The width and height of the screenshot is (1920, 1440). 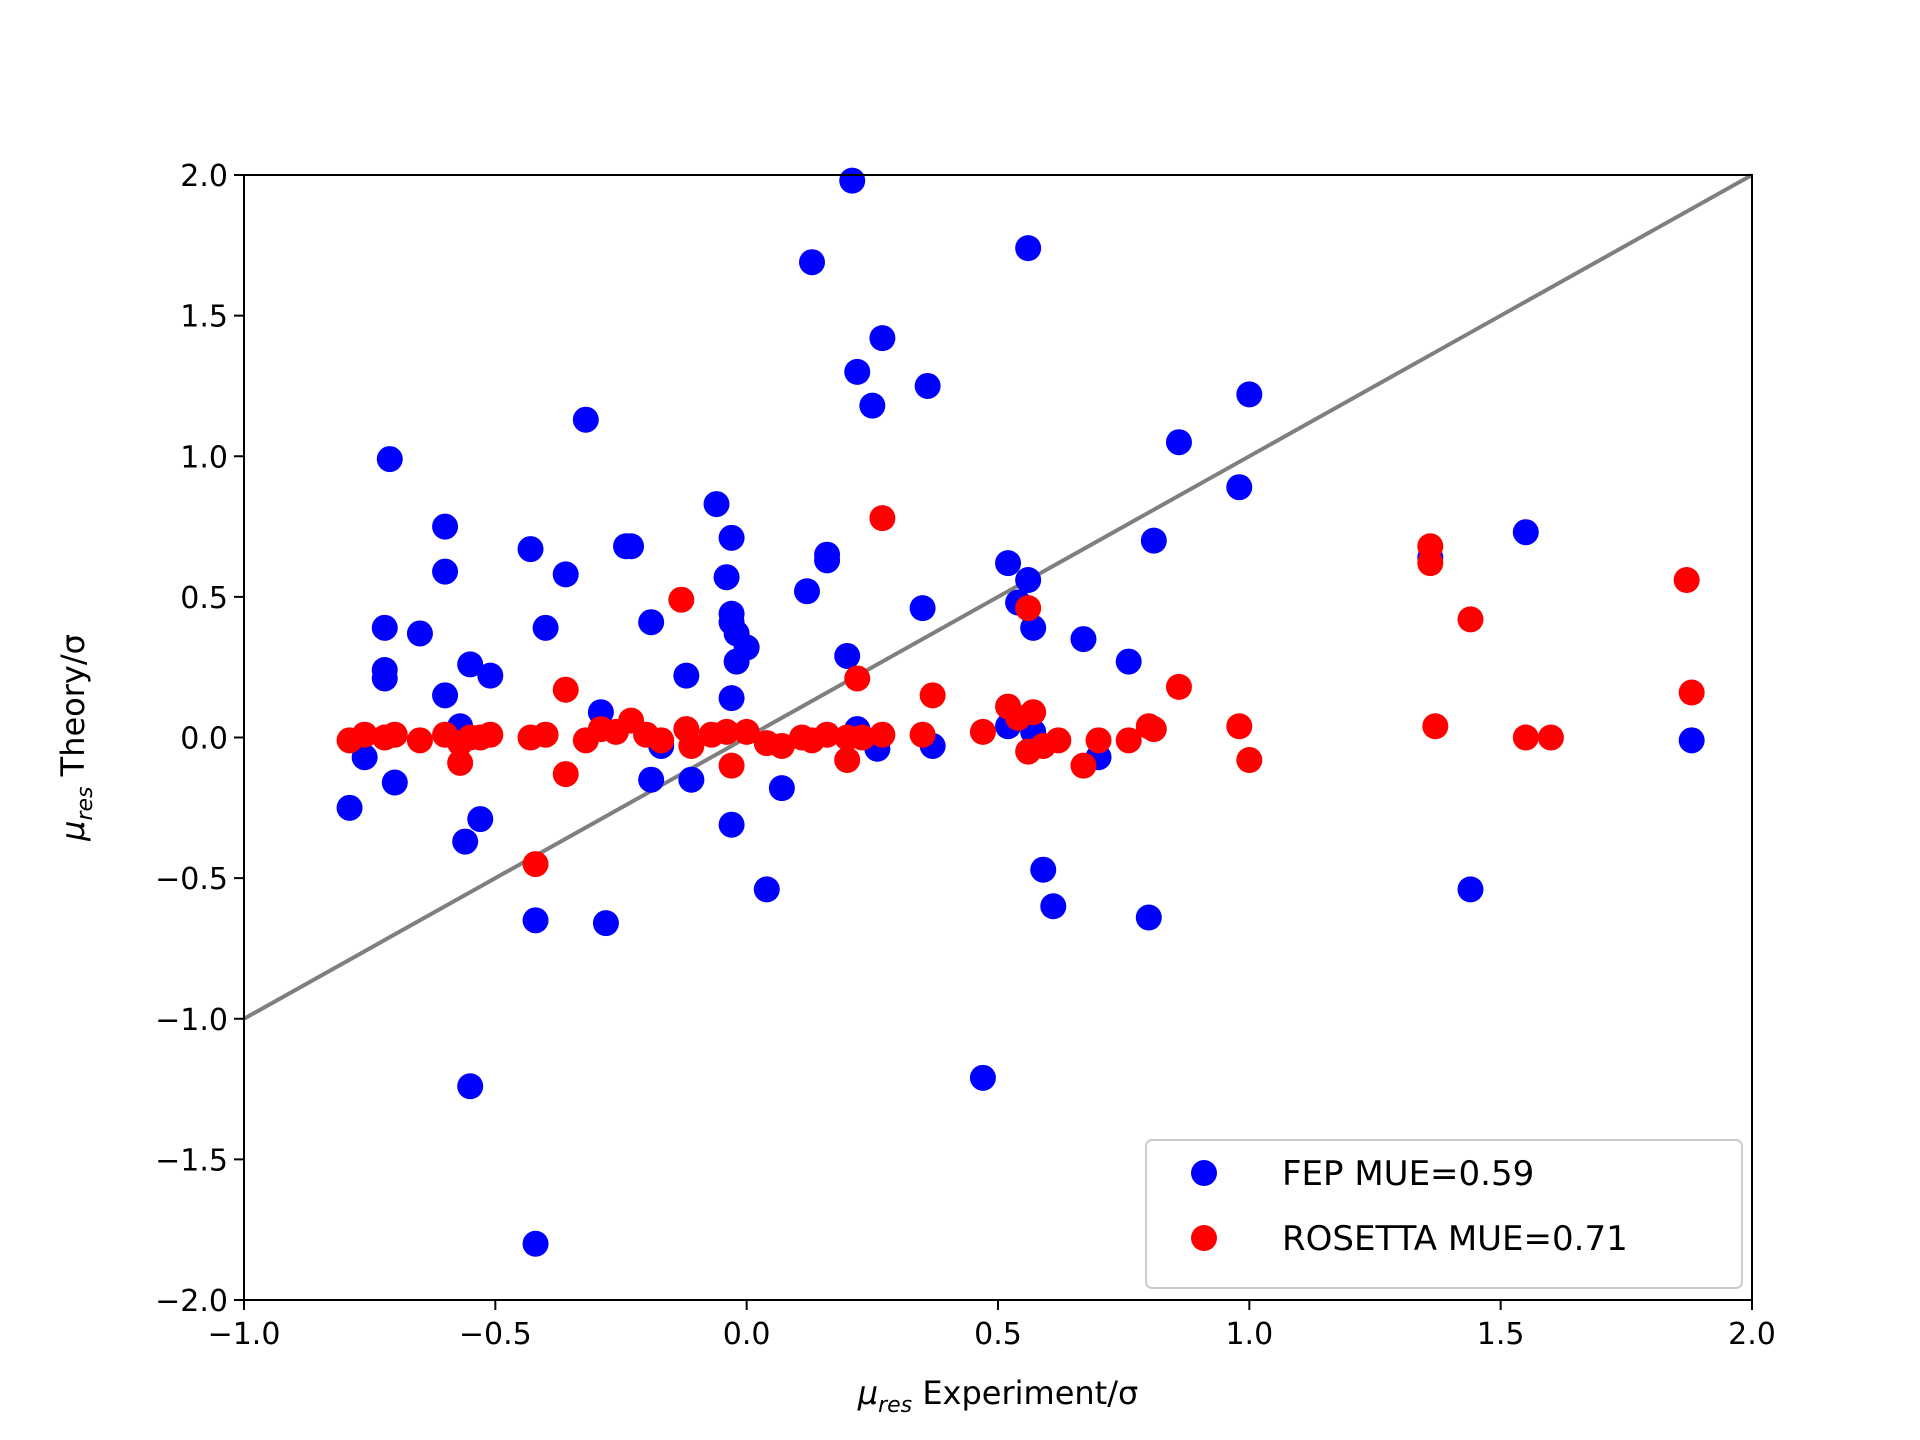 I want to click on x-tick-label-5: 1.5, so click(x=1501, y=1334).